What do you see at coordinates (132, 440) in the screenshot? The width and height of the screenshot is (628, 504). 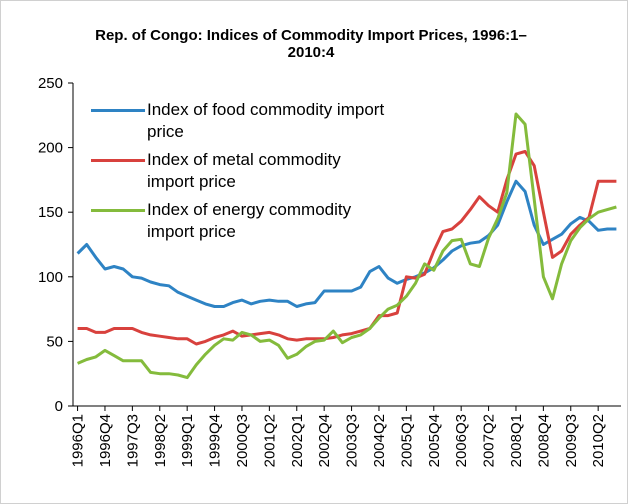 I see `x-tick-label: 1997Q3` at bounding box center [132, 440].